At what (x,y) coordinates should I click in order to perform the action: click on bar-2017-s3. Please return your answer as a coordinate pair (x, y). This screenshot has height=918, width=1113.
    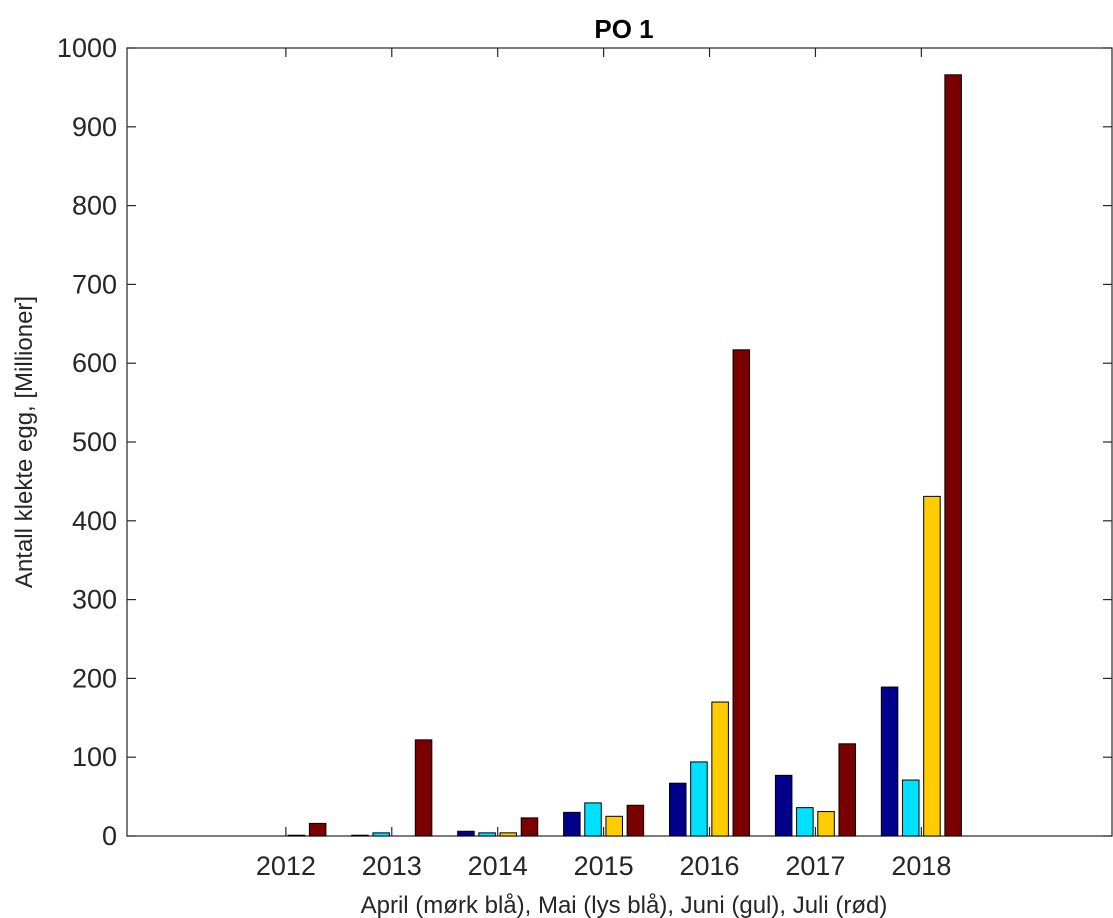
    Looking at the image, I should click on (826, 824).